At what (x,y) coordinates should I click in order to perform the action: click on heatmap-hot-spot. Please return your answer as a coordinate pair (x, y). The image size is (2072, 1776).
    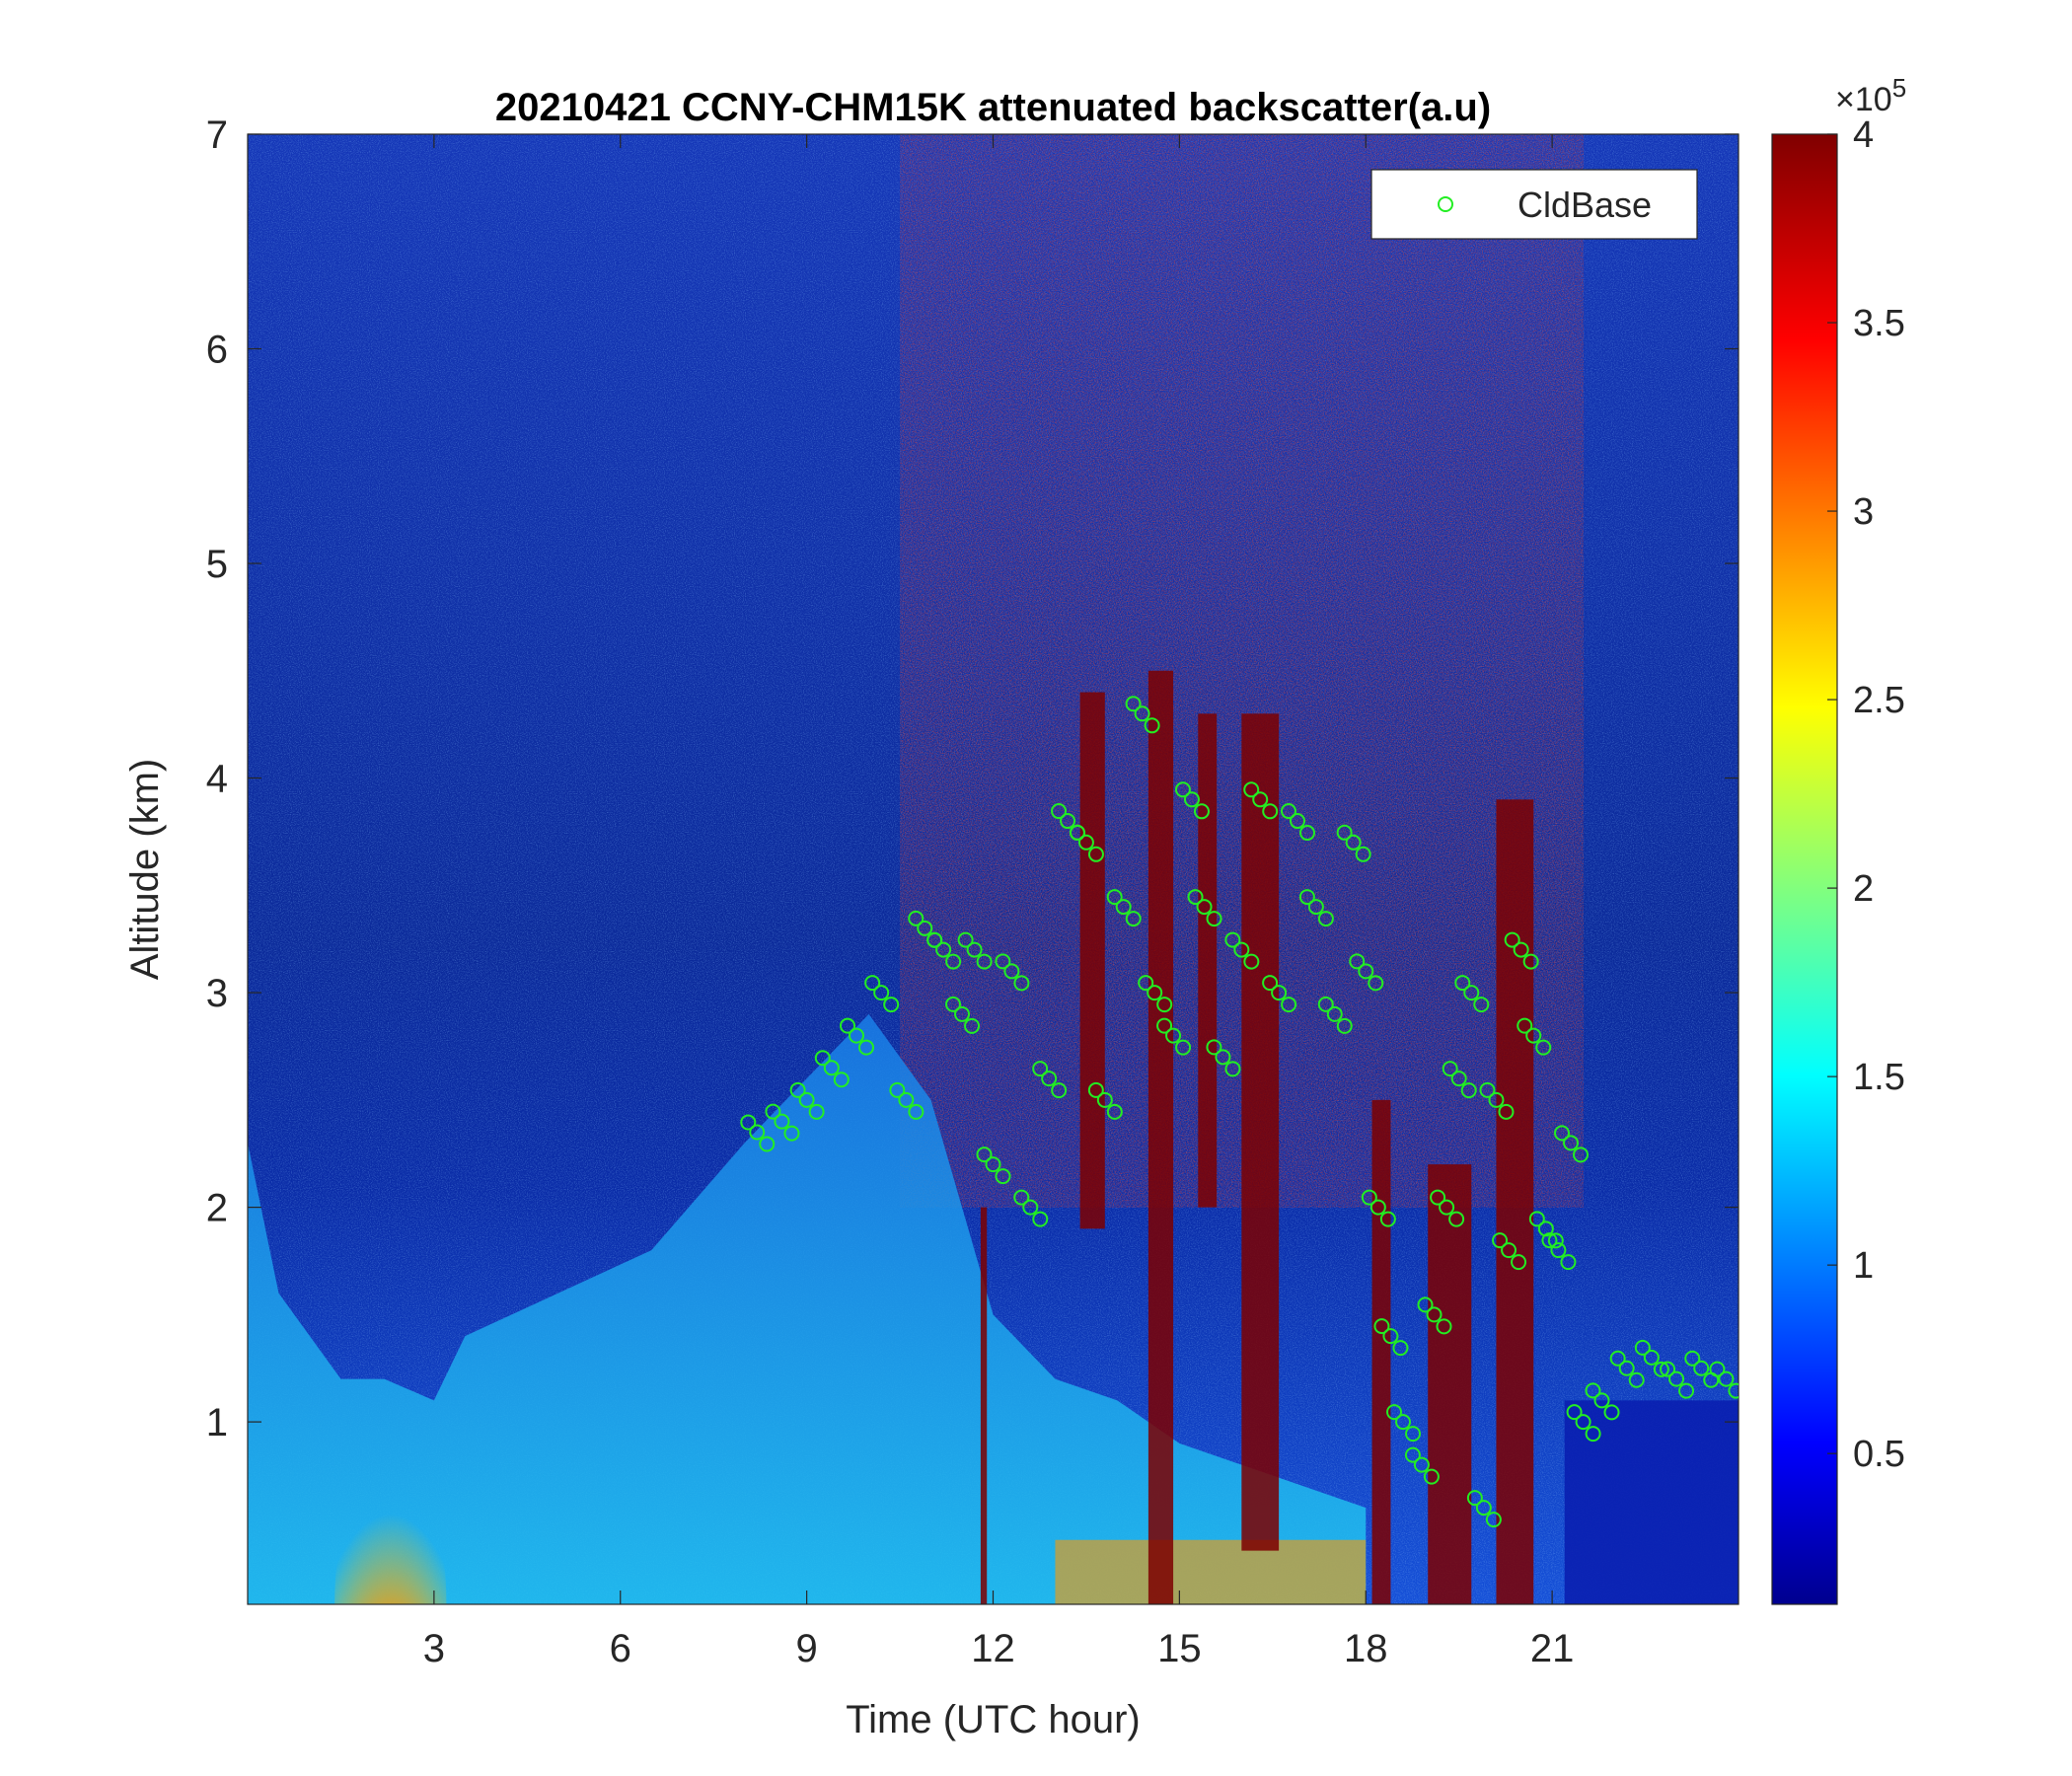
    Looking at the image, I should click on (390, 1529).